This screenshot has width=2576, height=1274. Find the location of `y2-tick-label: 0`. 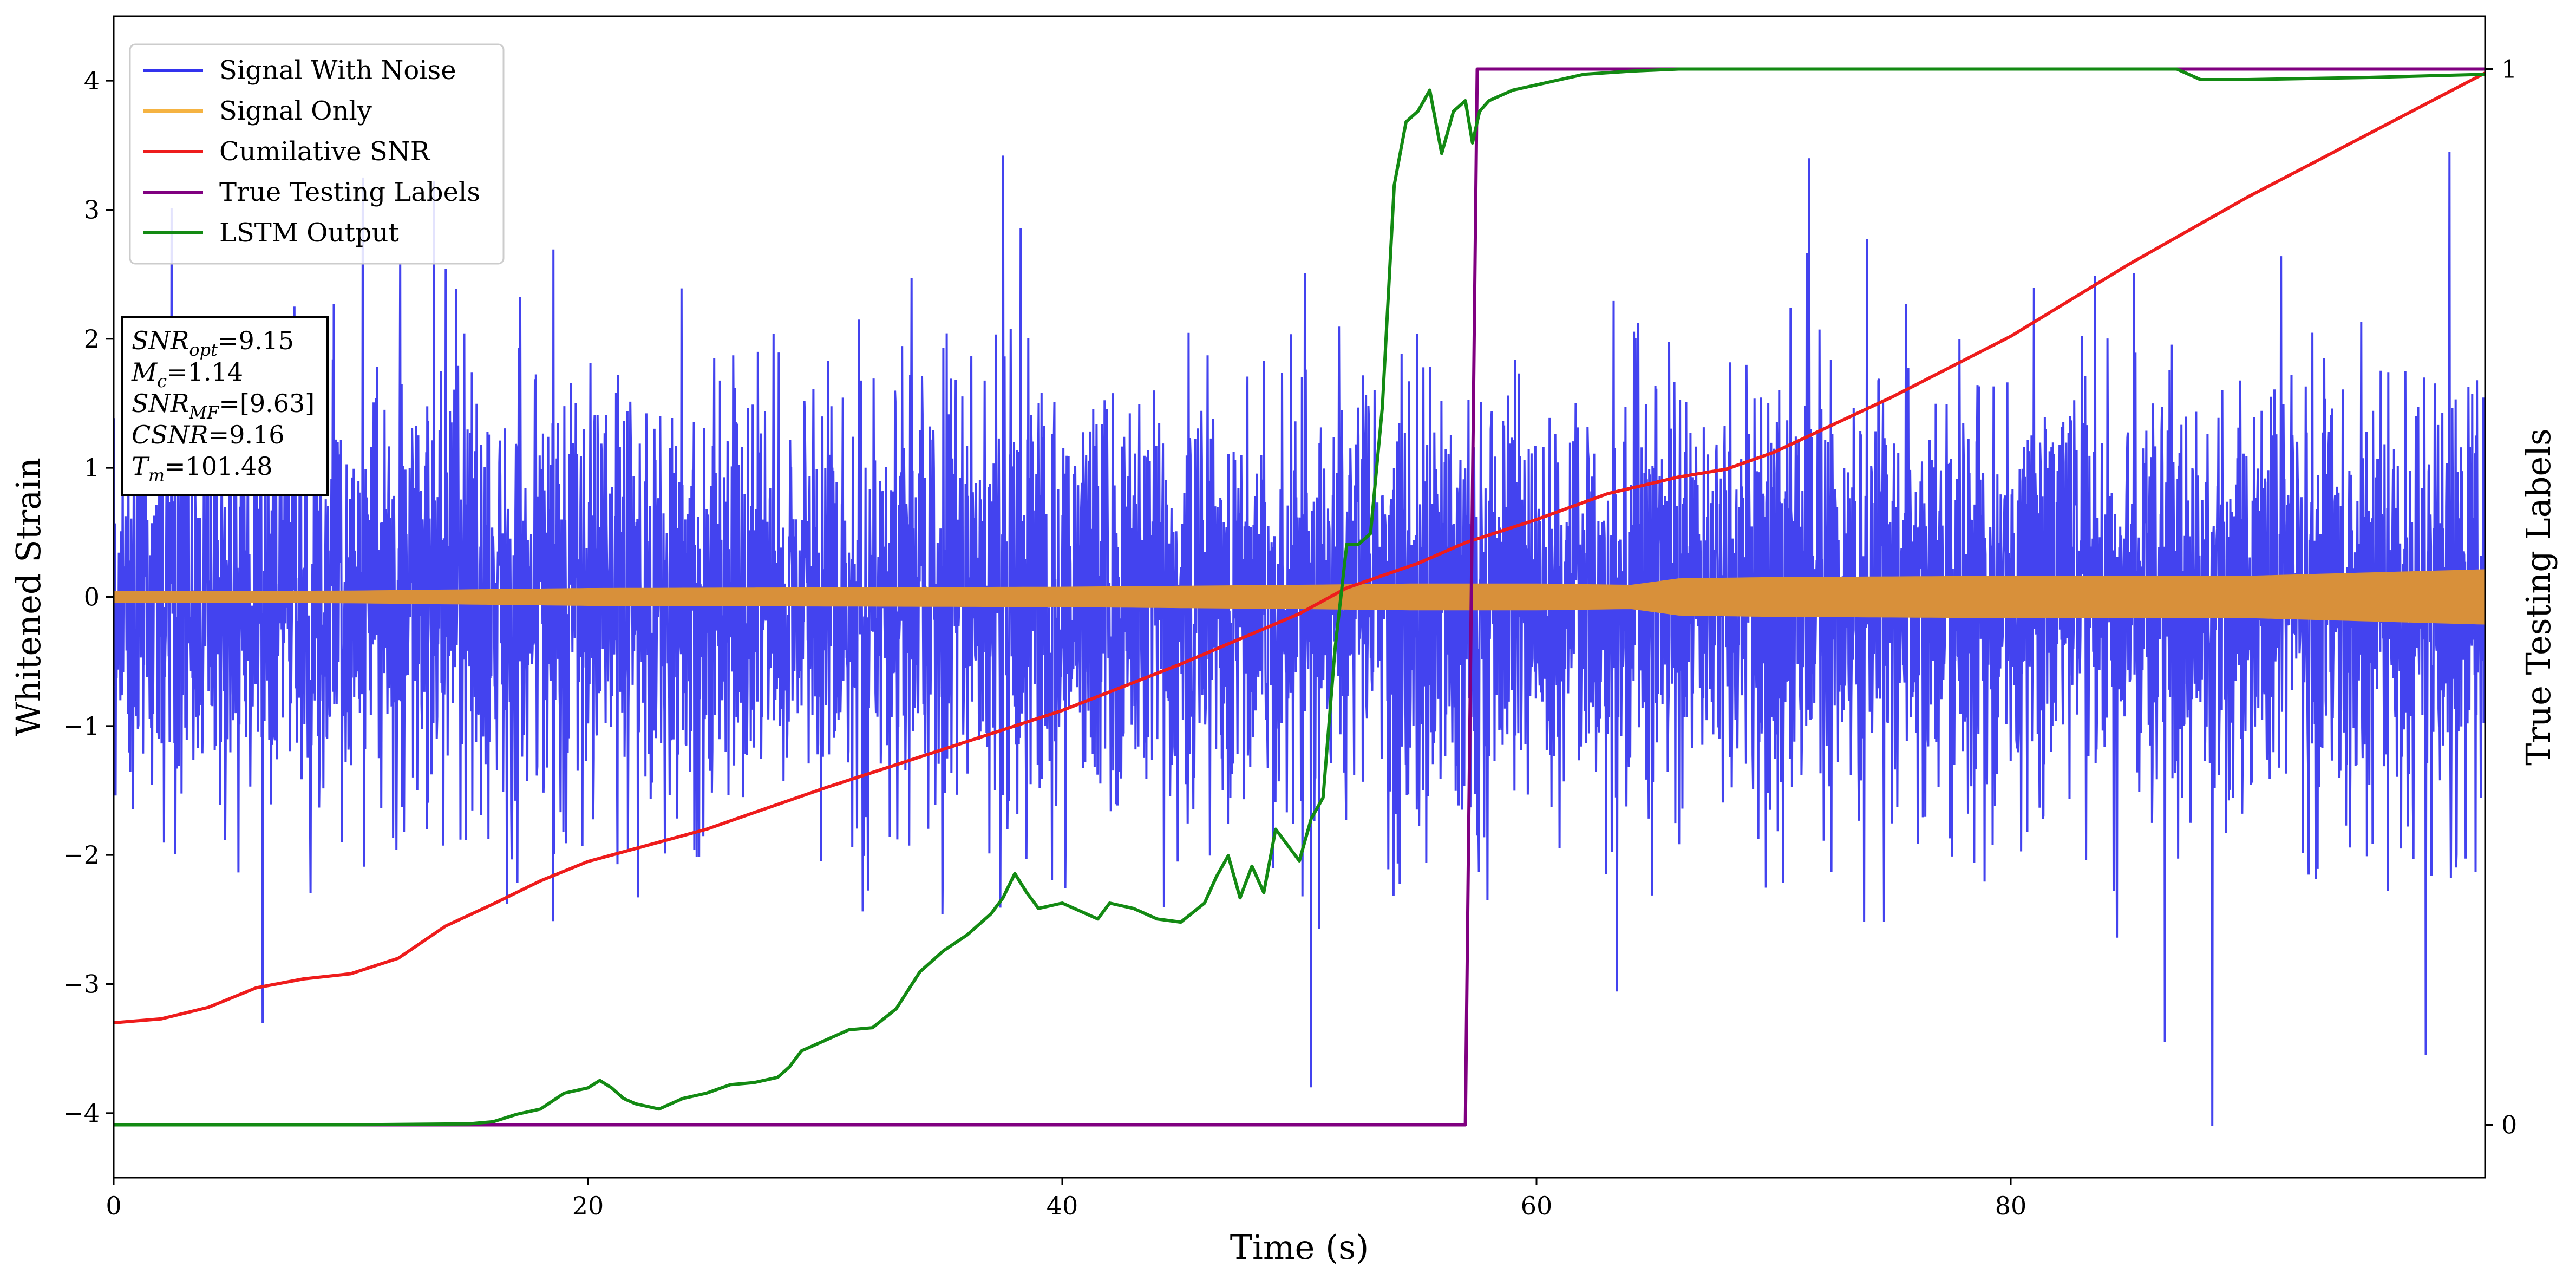

y2-tick-label: 0 is located at coordinates (2509, 1125).